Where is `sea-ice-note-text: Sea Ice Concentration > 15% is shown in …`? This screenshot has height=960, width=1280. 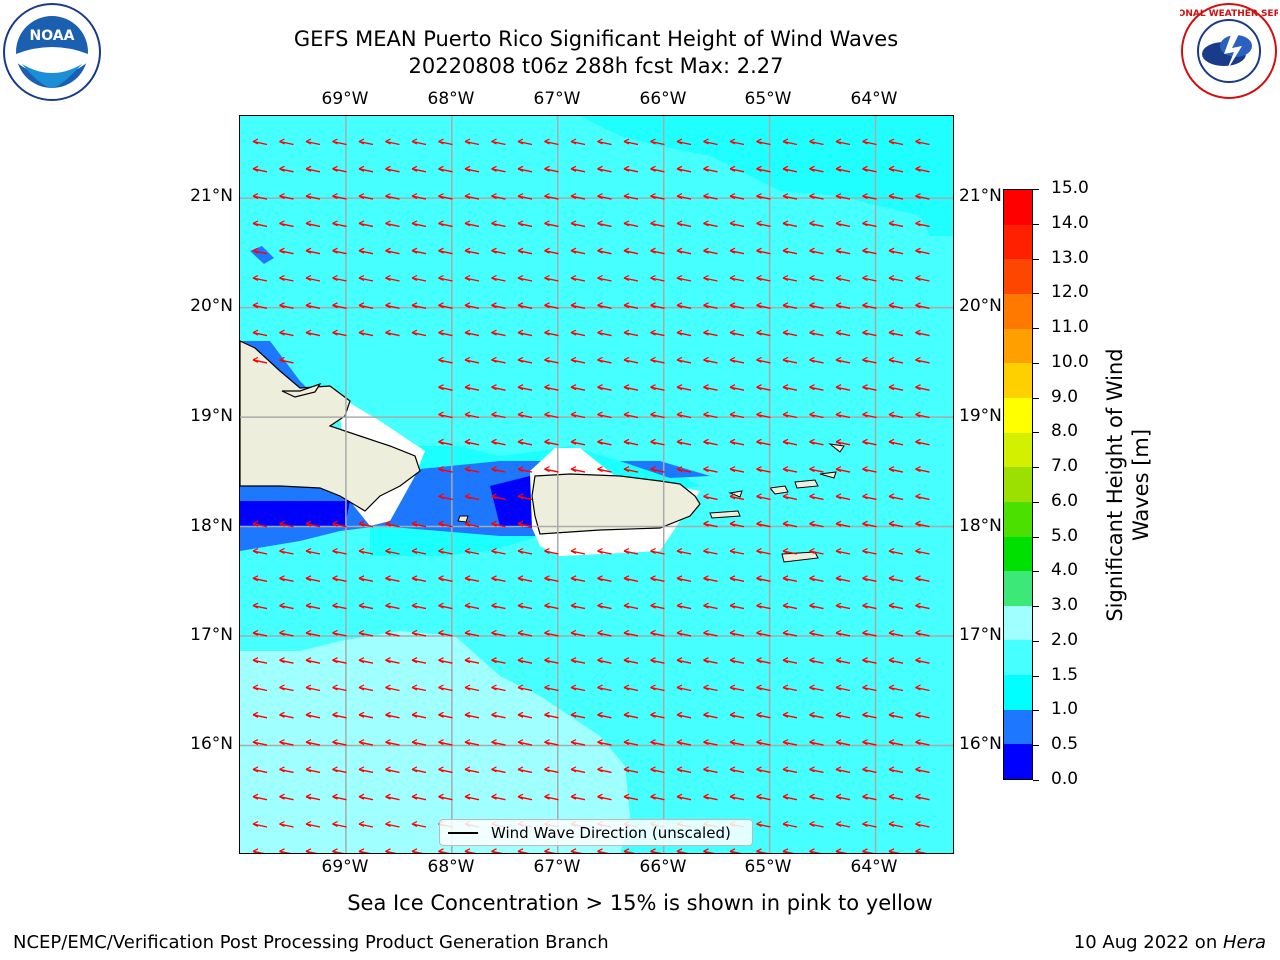
sea-ice-note-text: Sea Ice Concentration > 15% is shown in … is located at coordinates (640, 903).